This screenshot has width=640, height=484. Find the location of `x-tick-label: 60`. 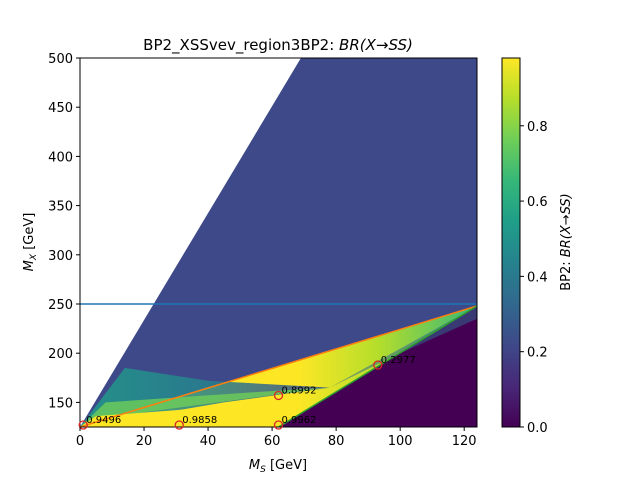

x-tick-label: 60 is located at coordinates (272, 441).